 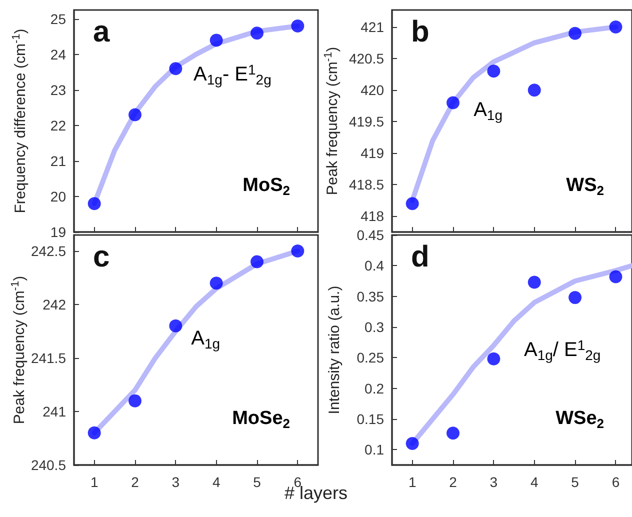 I want to click on y-tick-label: 0.15, so click(x=370, y=419).